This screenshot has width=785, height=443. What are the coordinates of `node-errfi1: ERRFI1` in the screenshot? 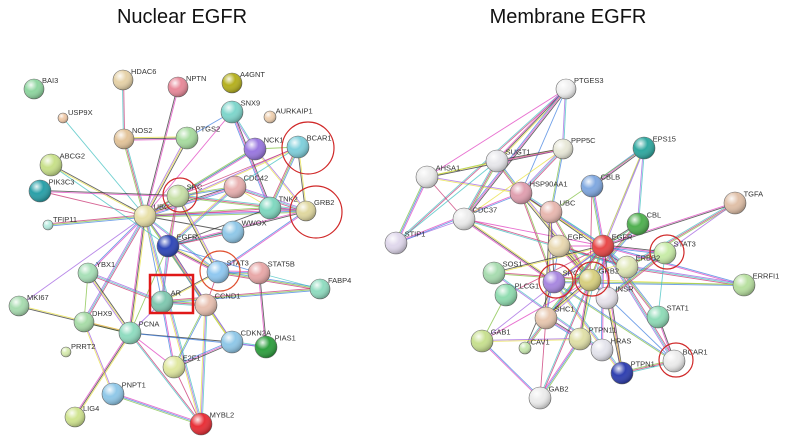 It's located at (755, 284).